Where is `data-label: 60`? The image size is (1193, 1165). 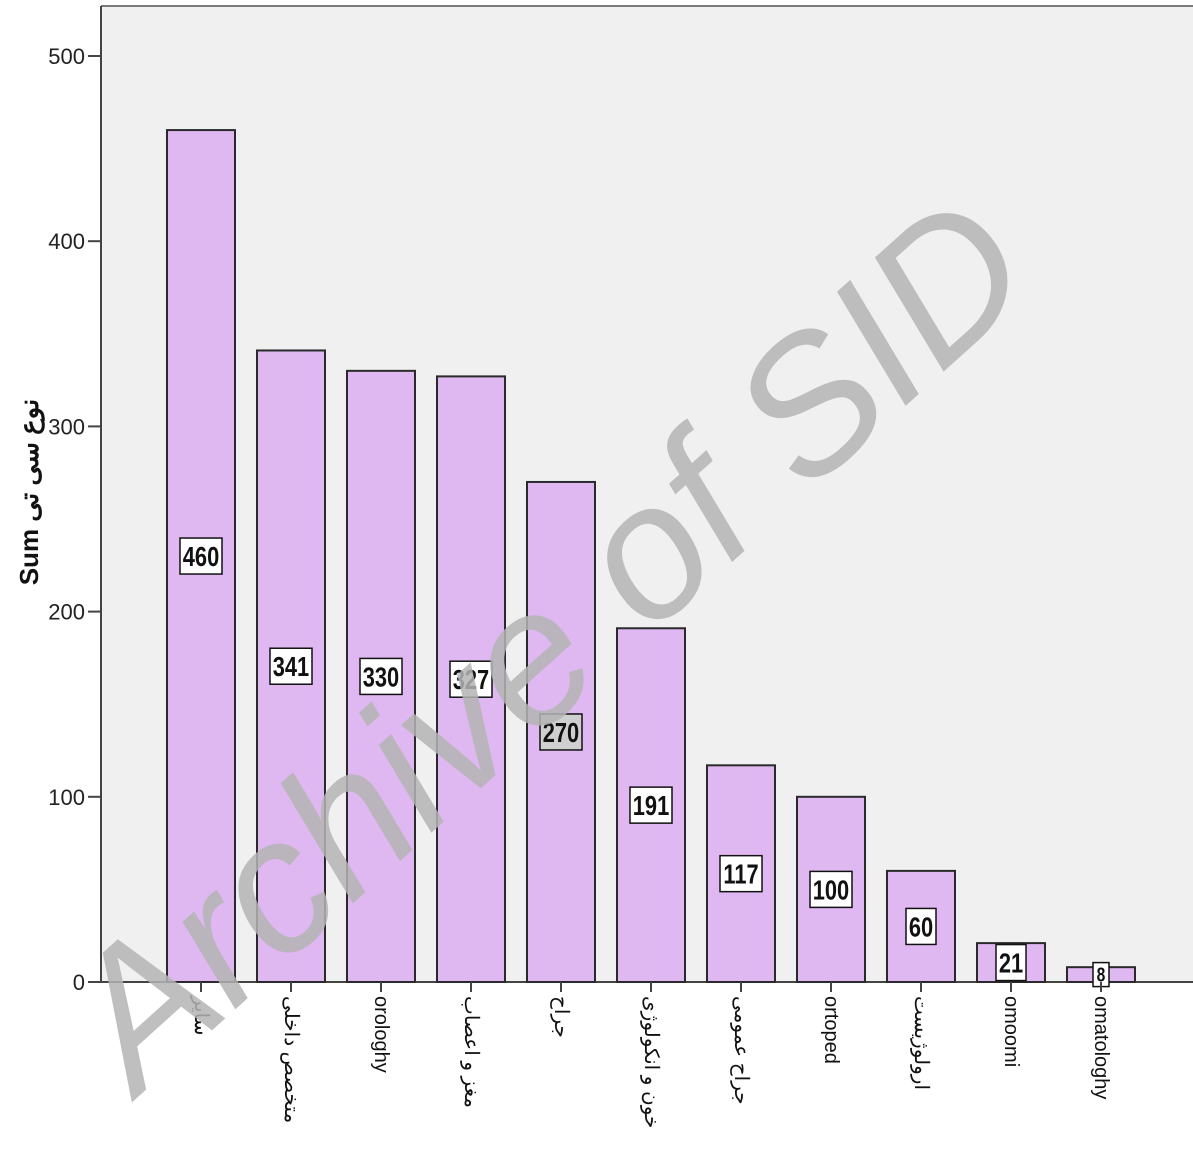
data-label: 60 is located at coordinates (921, 927).